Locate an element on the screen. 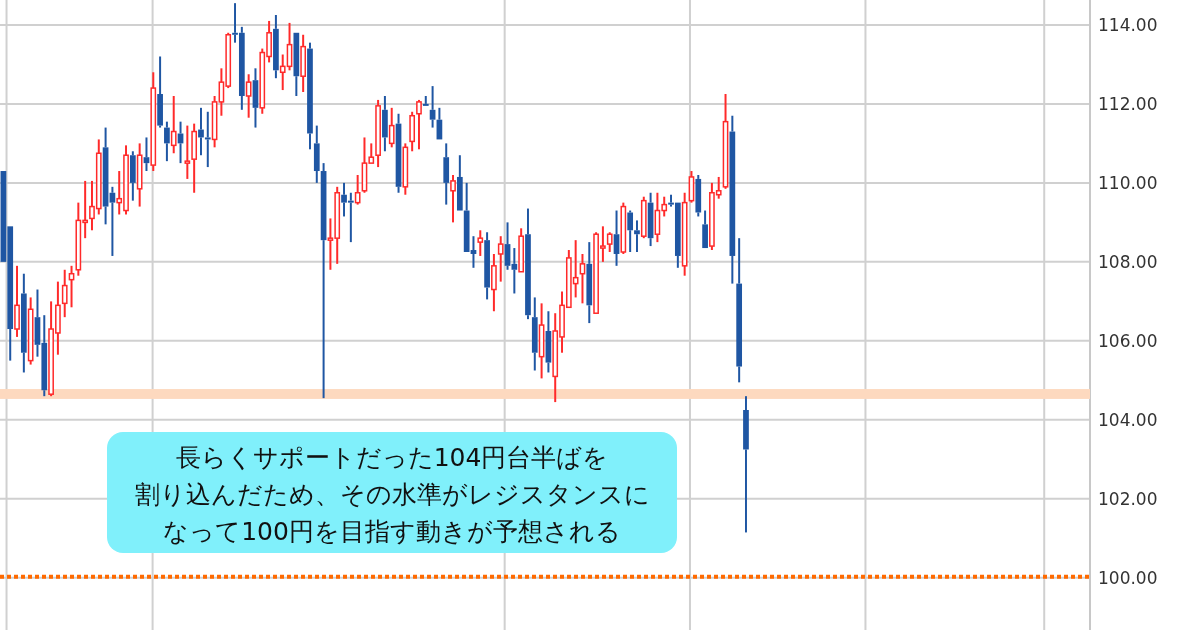  annotation: 長らくサポートだった104円台半ばを is located at coordinates (392, 457).